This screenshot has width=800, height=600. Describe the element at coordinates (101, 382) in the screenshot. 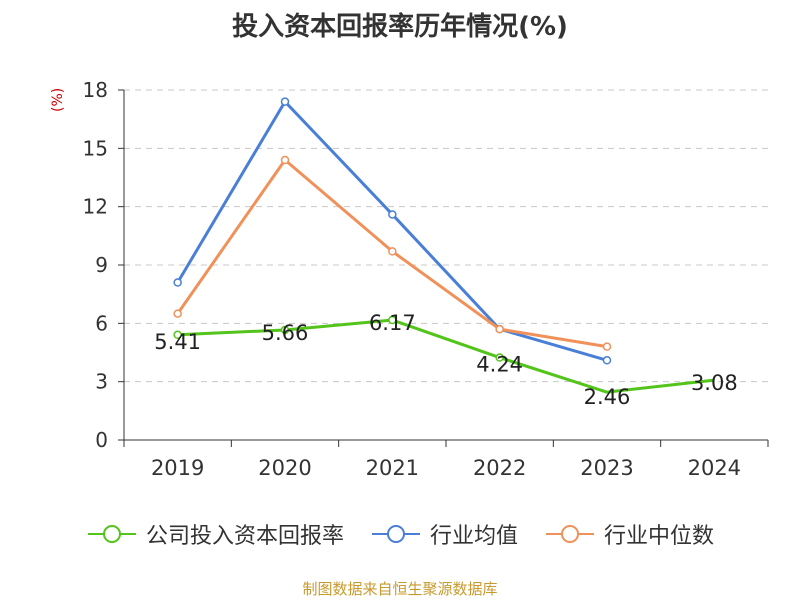

I see `y-tick-label: 3` at that location.